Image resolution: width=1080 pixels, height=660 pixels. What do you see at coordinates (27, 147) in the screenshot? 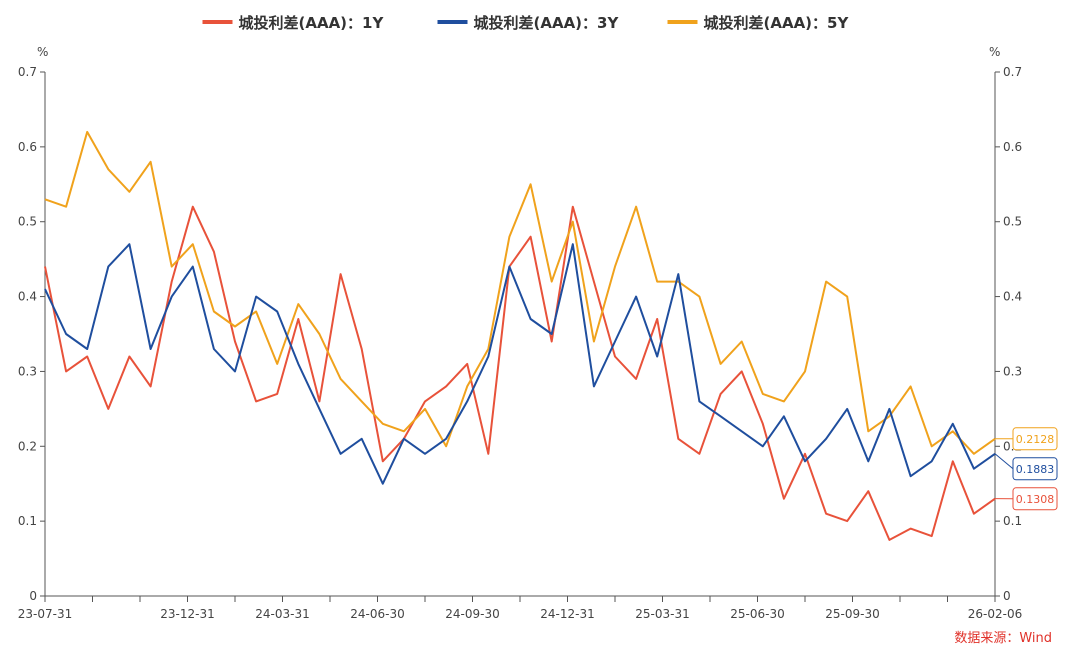
I see `y-tick-label-left: 0.6` at bounding box center [27, 147].